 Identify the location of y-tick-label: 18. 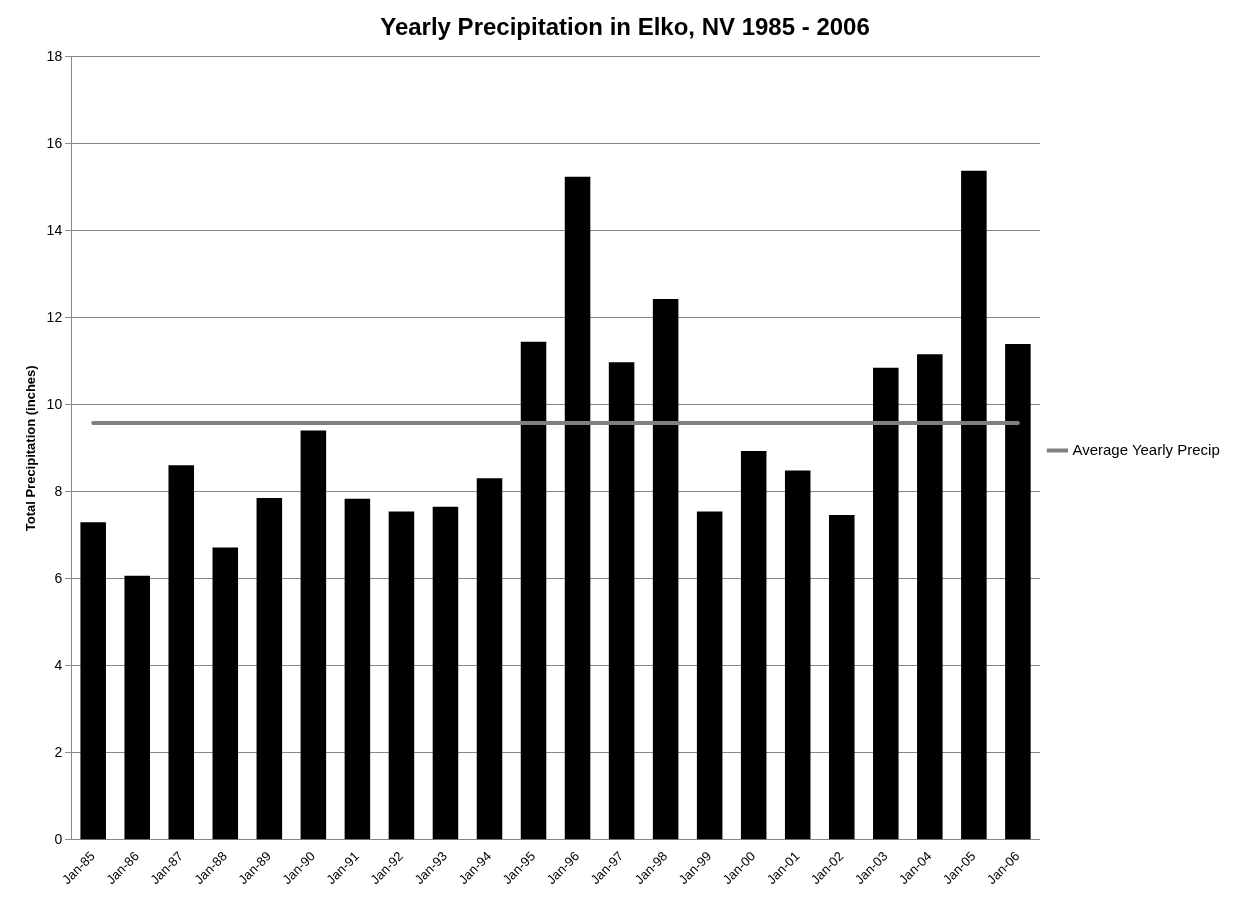
(54, 55).